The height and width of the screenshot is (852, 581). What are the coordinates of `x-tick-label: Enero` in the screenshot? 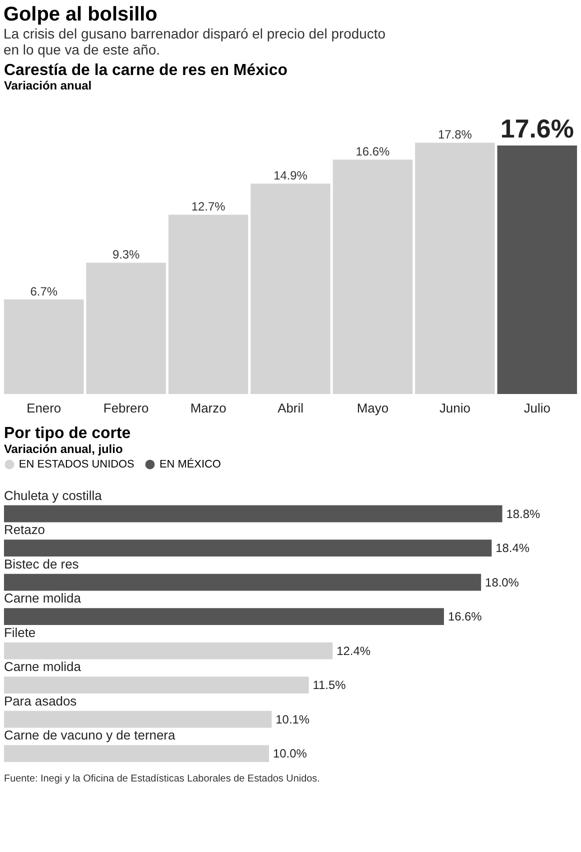 It's located at (44, 408).